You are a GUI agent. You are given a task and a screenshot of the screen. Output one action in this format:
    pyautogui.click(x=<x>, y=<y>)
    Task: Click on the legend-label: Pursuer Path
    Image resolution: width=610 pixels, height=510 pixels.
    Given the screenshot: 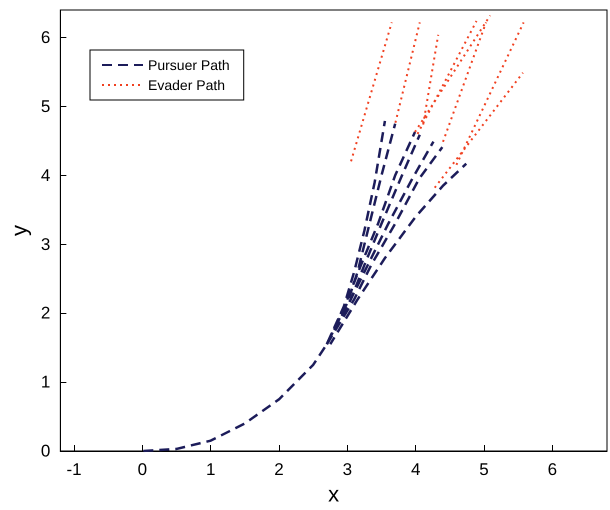 What is the action you would take?
    pyautogui.click(x=189, y=65)
    